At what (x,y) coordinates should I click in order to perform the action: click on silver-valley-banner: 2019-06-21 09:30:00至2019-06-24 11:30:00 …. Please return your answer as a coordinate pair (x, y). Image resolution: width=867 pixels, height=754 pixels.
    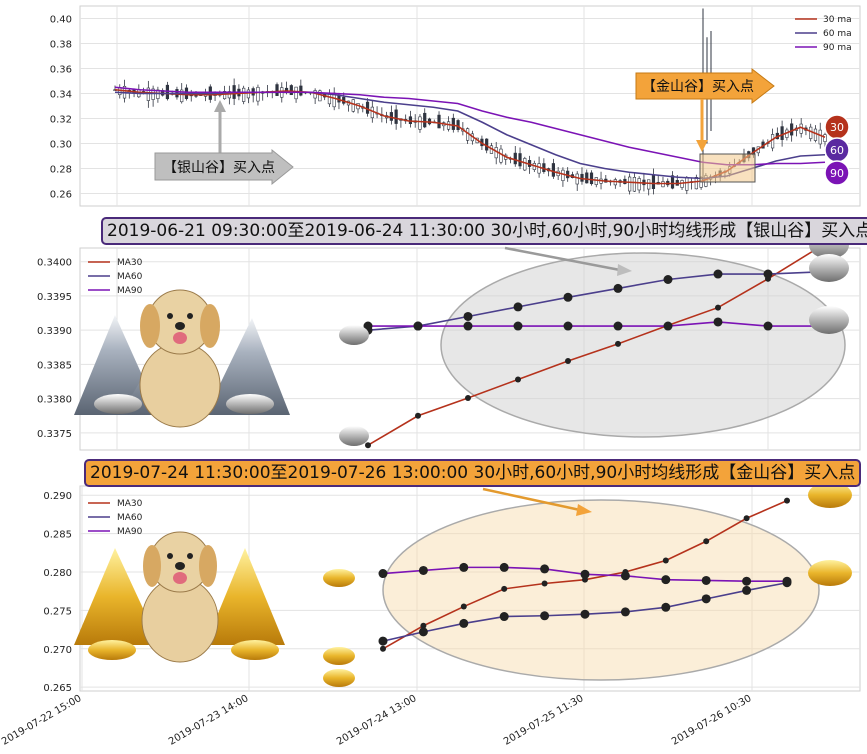
    Looking at the image, I should click on (484, 231).